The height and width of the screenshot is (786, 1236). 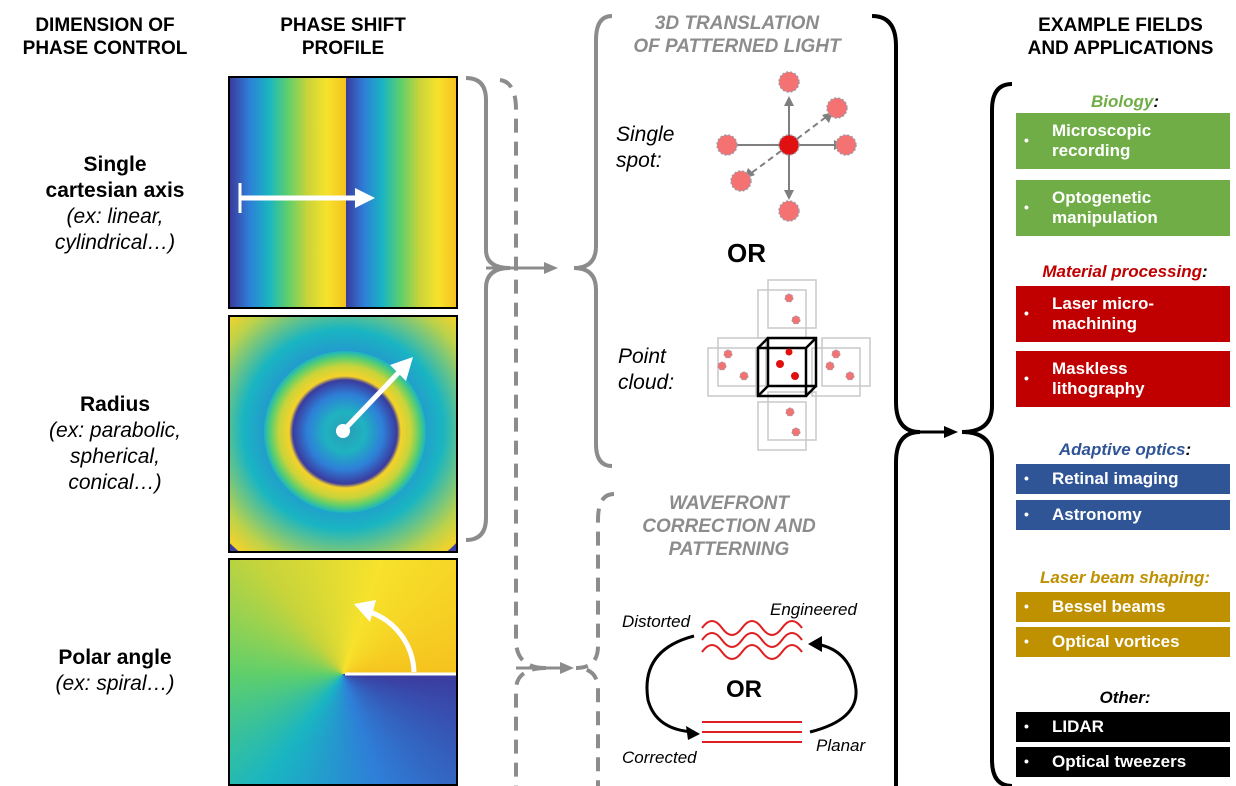 What do you see at coordinates (115, 683) in the screenshot?
I see `dimension-polar-example: (ex: spiral…)` at bounding box center [115, 683].